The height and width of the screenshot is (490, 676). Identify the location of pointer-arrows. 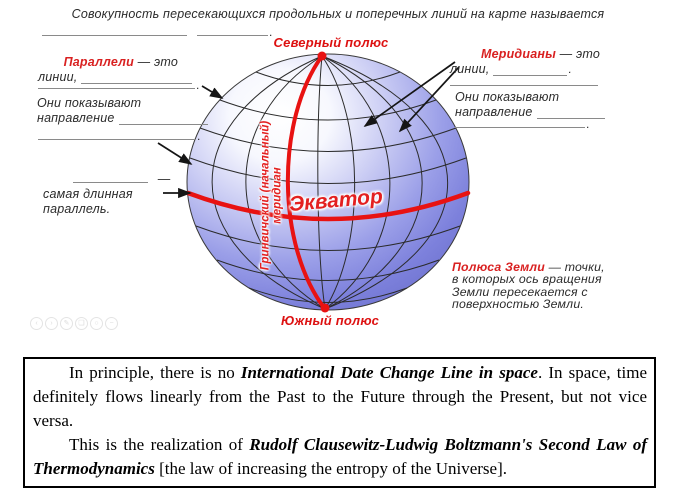
(308, 130).